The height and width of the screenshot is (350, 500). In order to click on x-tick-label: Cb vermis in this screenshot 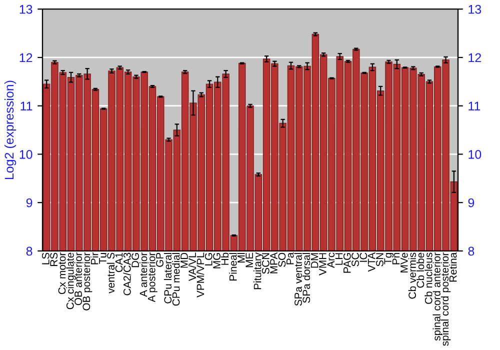, I will do `click(412, 275)`.